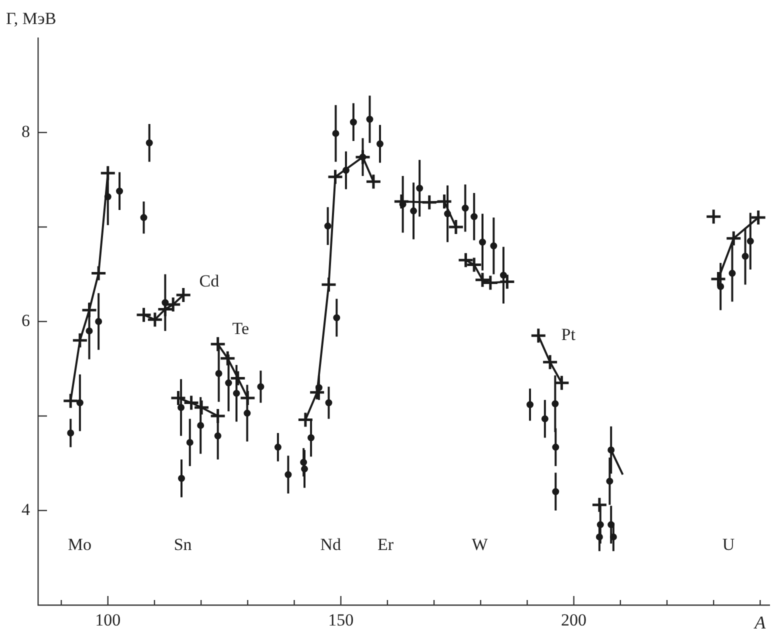 The height and width of the screenshot is (637, 779). What do you see at coordinates (760, 622) in the screenshot?
I see `x-axis-title: A` at bounding box center [760, 622].